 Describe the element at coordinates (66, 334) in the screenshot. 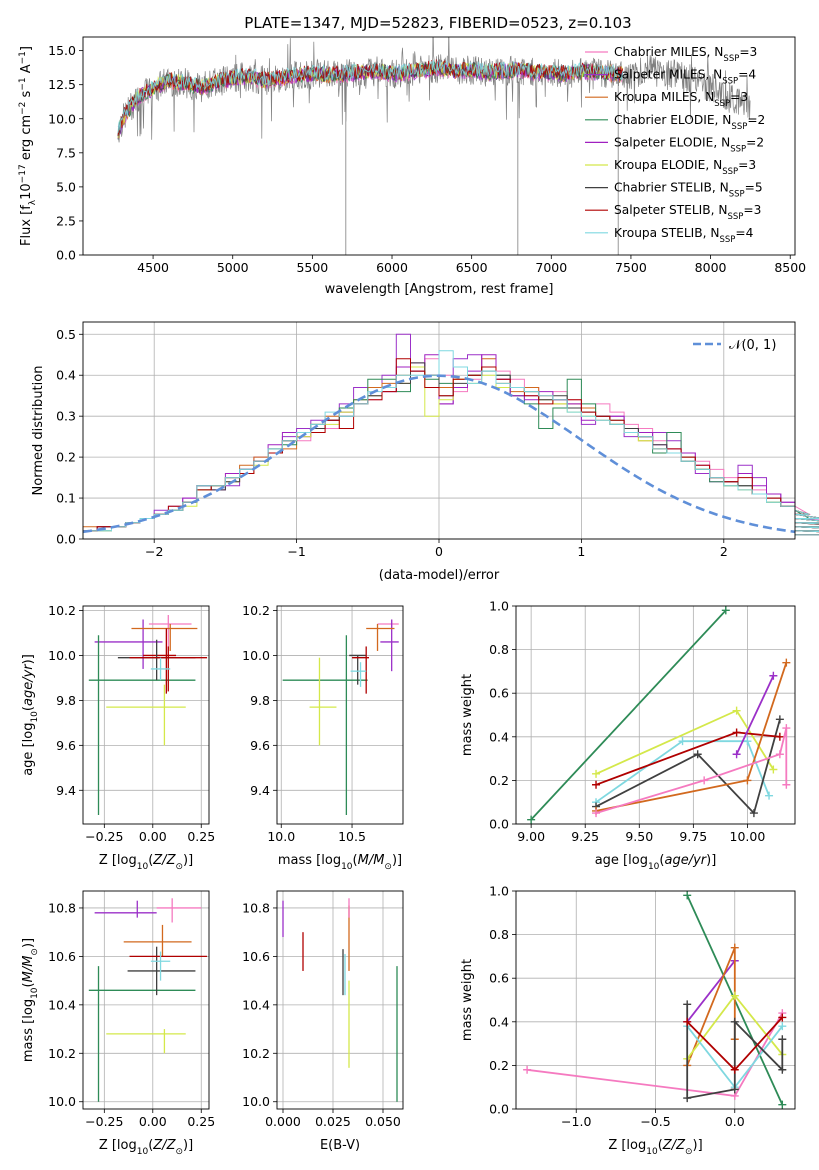

I see `y-tick-label: 0.5` at that location.